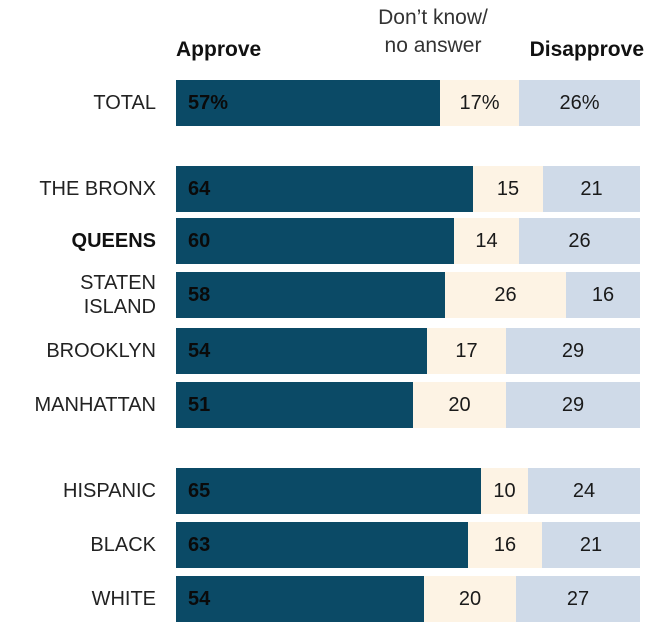  I want to click on row-label: BROOKLYN, so click(101, 351).